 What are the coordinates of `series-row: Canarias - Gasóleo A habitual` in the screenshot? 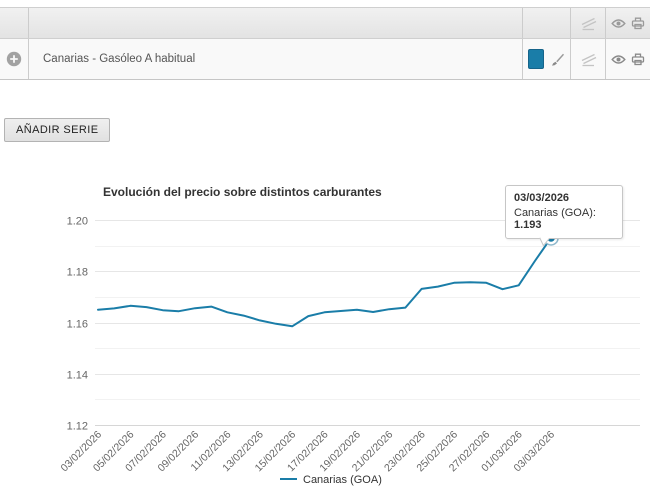 It's located at (325, 59).